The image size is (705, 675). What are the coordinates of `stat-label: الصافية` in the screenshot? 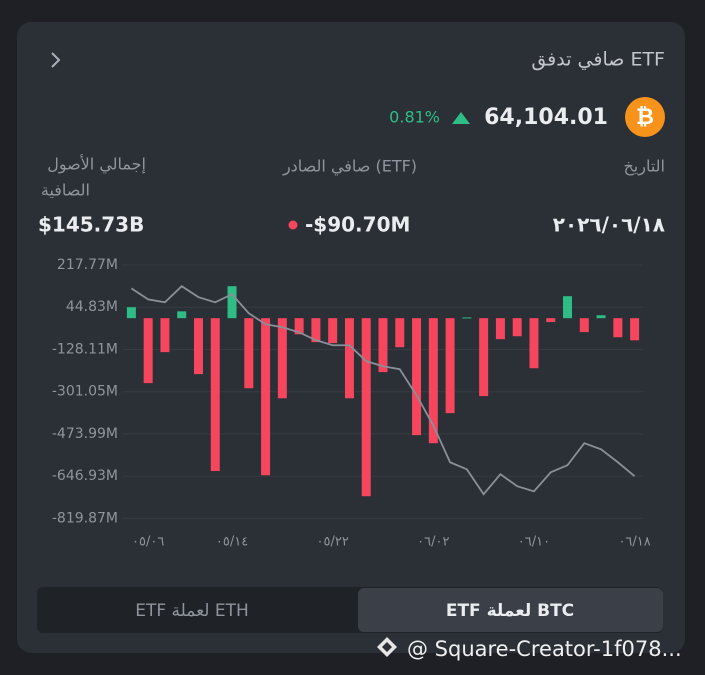 It's located at (65, 190).